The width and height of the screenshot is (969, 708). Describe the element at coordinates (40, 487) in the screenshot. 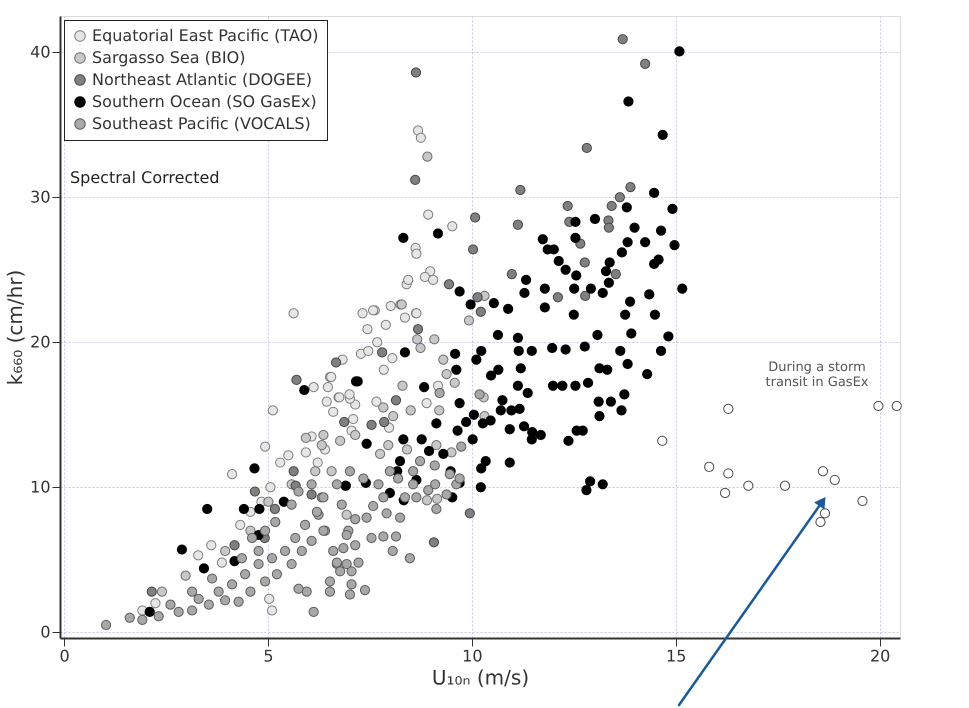

I see `y-tick-label: 10` at that location.